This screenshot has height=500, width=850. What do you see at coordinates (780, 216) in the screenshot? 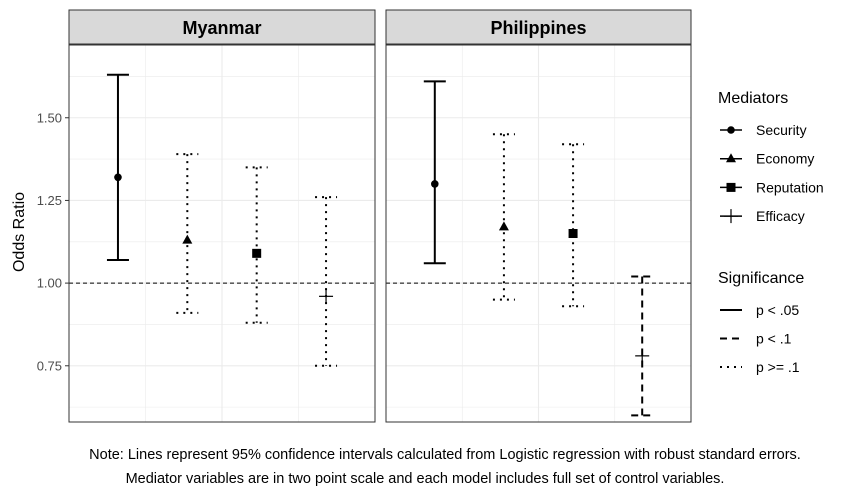
I see `legend-label: Efficacy` at bounding box center [780, 216].